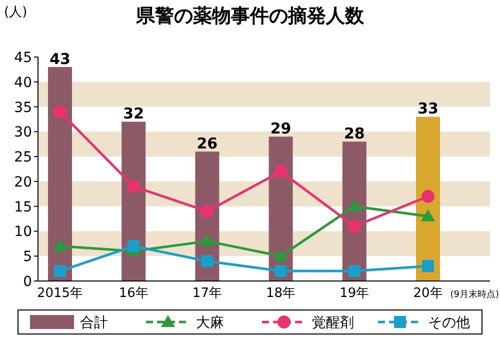 The width and height of the screenshot is (500, 339). I want to click on x-tick-label: 18年, so click(281, 293).